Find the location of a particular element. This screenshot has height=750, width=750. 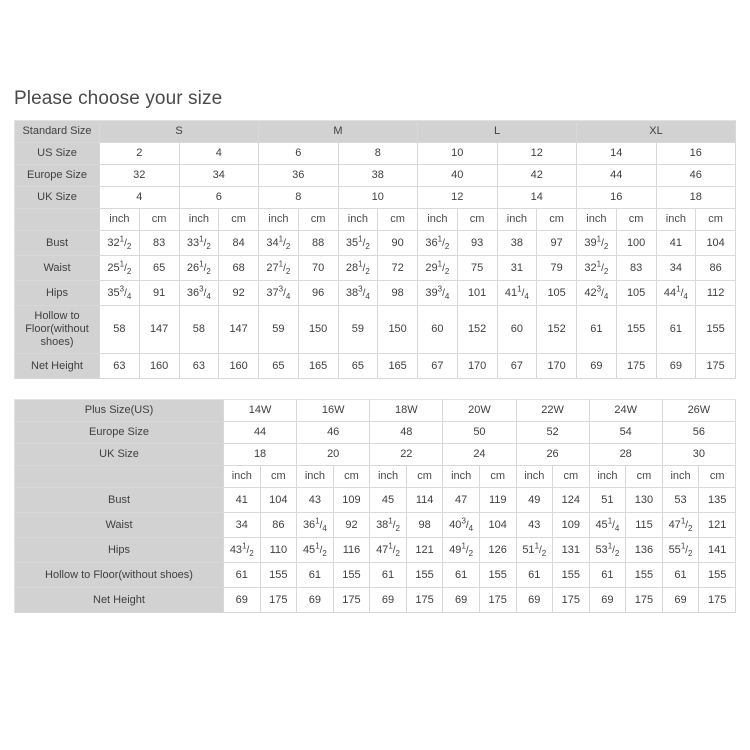

hips-cm: 96 is located at coordinates (318, 293).